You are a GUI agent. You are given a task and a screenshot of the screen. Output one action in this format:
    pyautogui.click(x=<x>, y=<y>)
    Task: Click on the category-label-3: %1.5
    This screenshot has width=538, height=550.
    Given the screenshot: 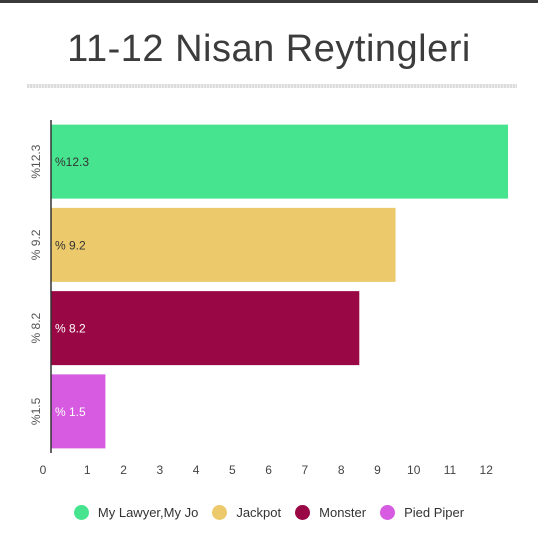 What is the action you would take?
    pyautogui.click(x=36, y=411)
    